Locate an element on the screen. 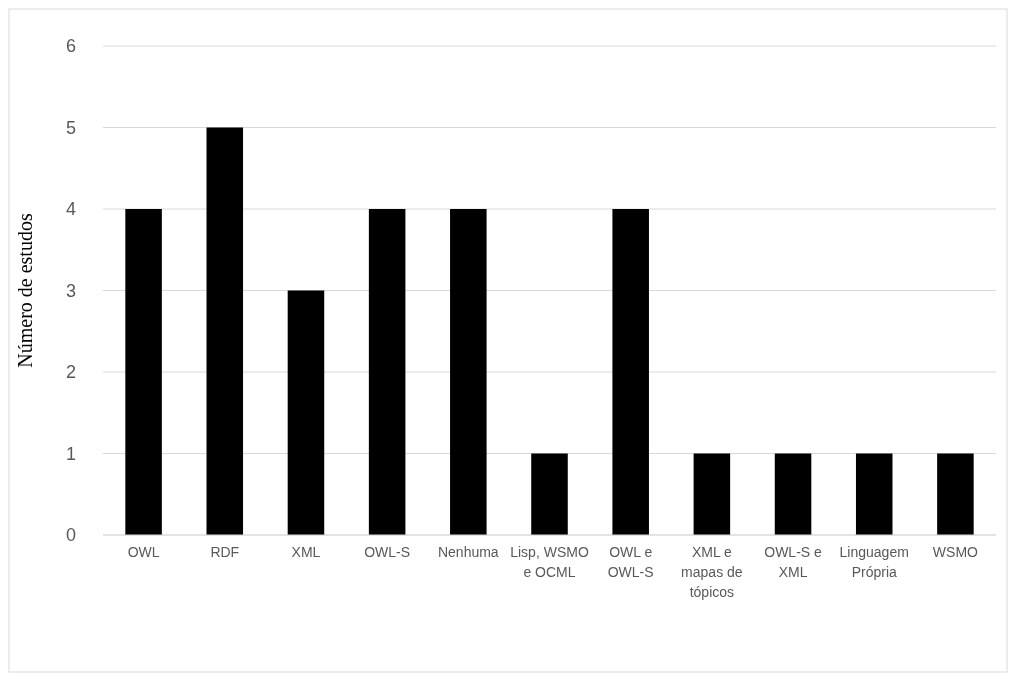 This screenshot has height=679, width=1014. x-tick-label: WSMO is located at coordinates (955, 552).